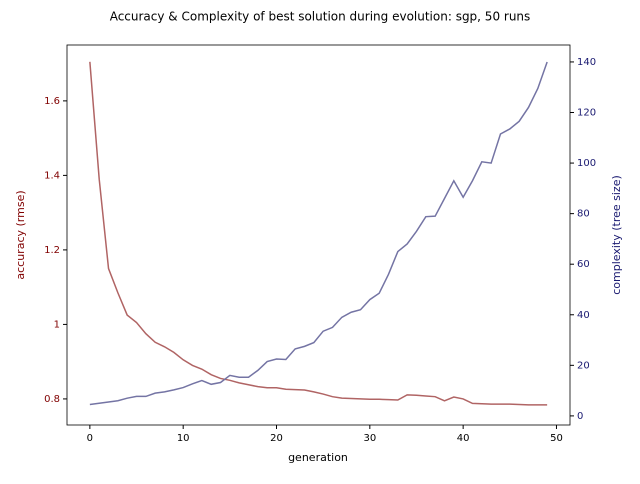 The image size is (640, 484). Describe the element at coordinates (583, 315) in the screenshot. I see `y2-tick-label: 40` at that location.